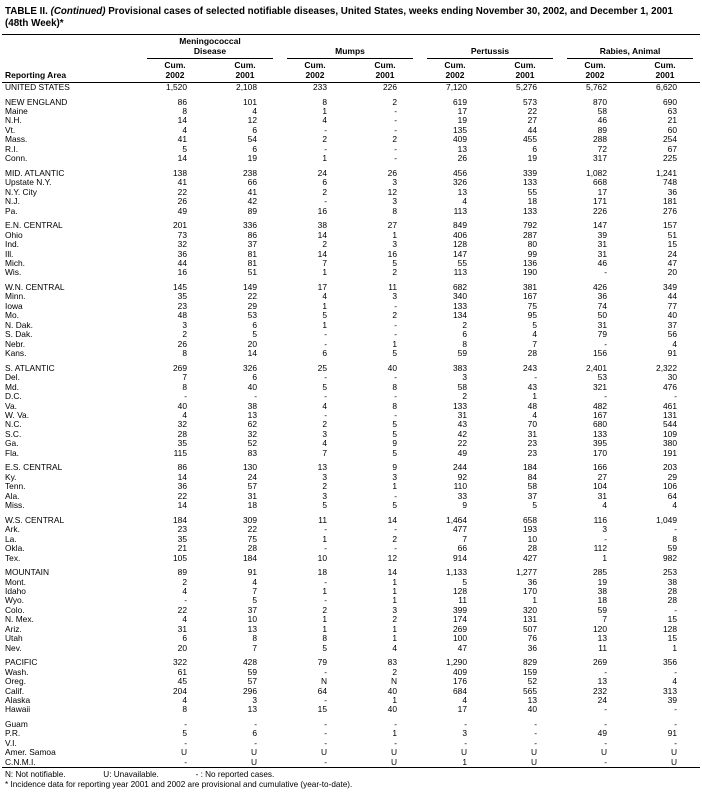 This screenshot has height=802, width=702. Describe the element at coordinates (390, 87) in the screenshot. I see `value-cell: 226` at that location.